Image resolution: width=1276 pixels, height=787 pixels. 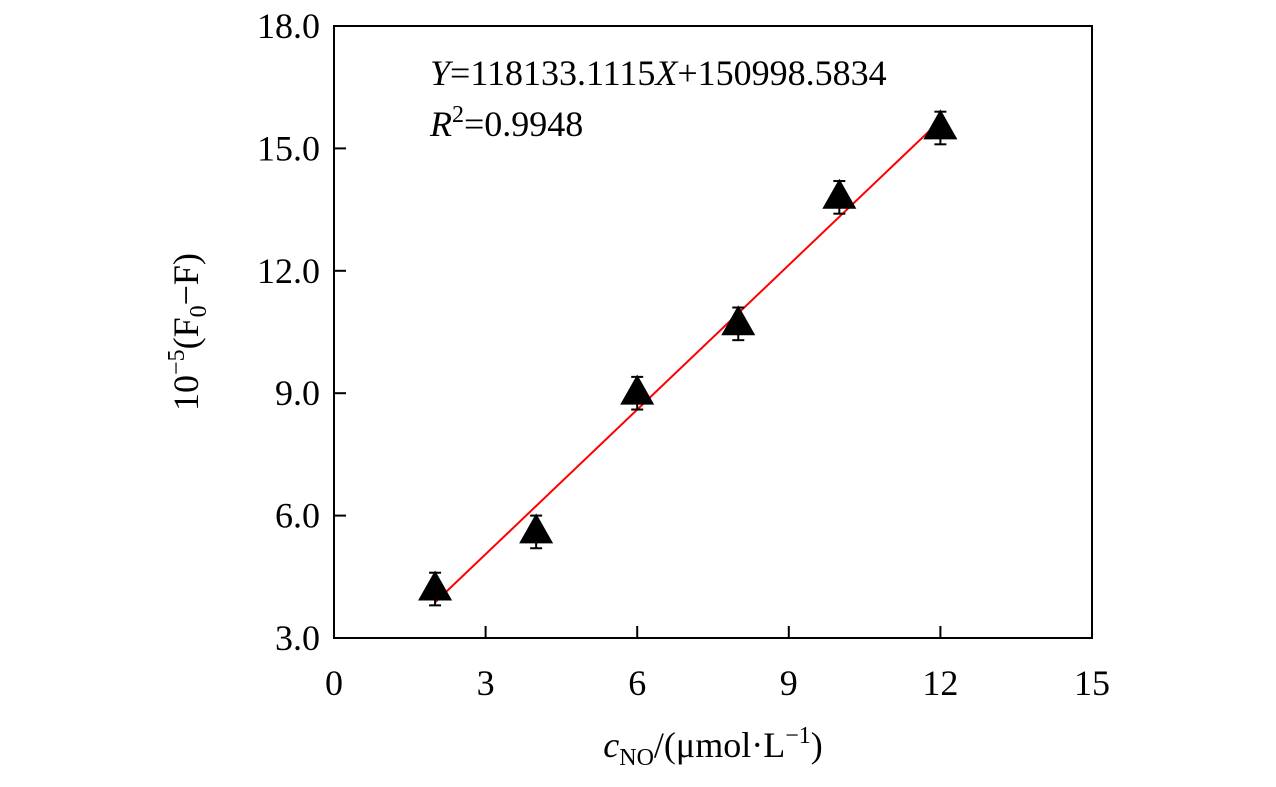 What do you see at coordinates (297, 516) in the screenshot?
I see `y-tick-label: 6.0` at bounding box center [297, 516].